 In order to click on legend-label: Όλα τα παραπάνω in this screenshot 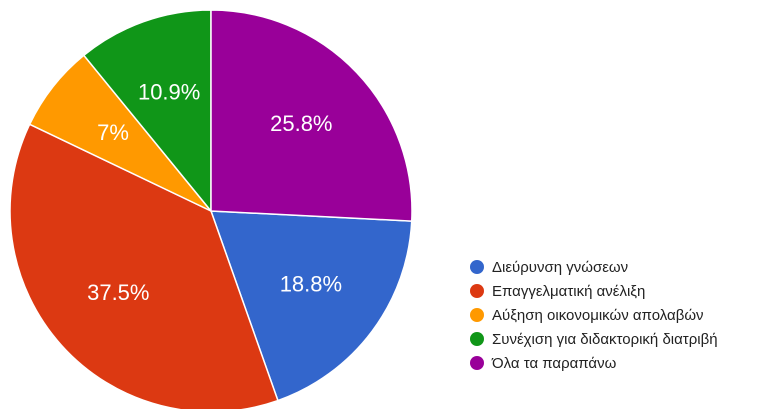, I will do `click(554, 363)`.